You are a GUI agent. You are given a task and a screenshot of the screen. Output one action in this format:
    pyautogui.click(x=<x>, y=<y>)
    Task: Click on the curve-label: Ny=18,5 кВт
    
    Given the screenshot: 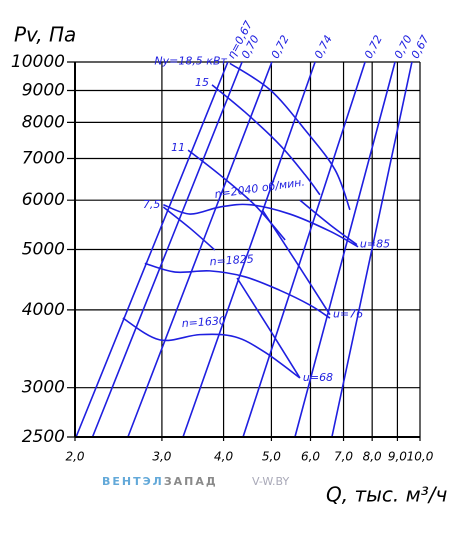 What is the action you would take?
    pyautogui.click(x=190, y=60)
    